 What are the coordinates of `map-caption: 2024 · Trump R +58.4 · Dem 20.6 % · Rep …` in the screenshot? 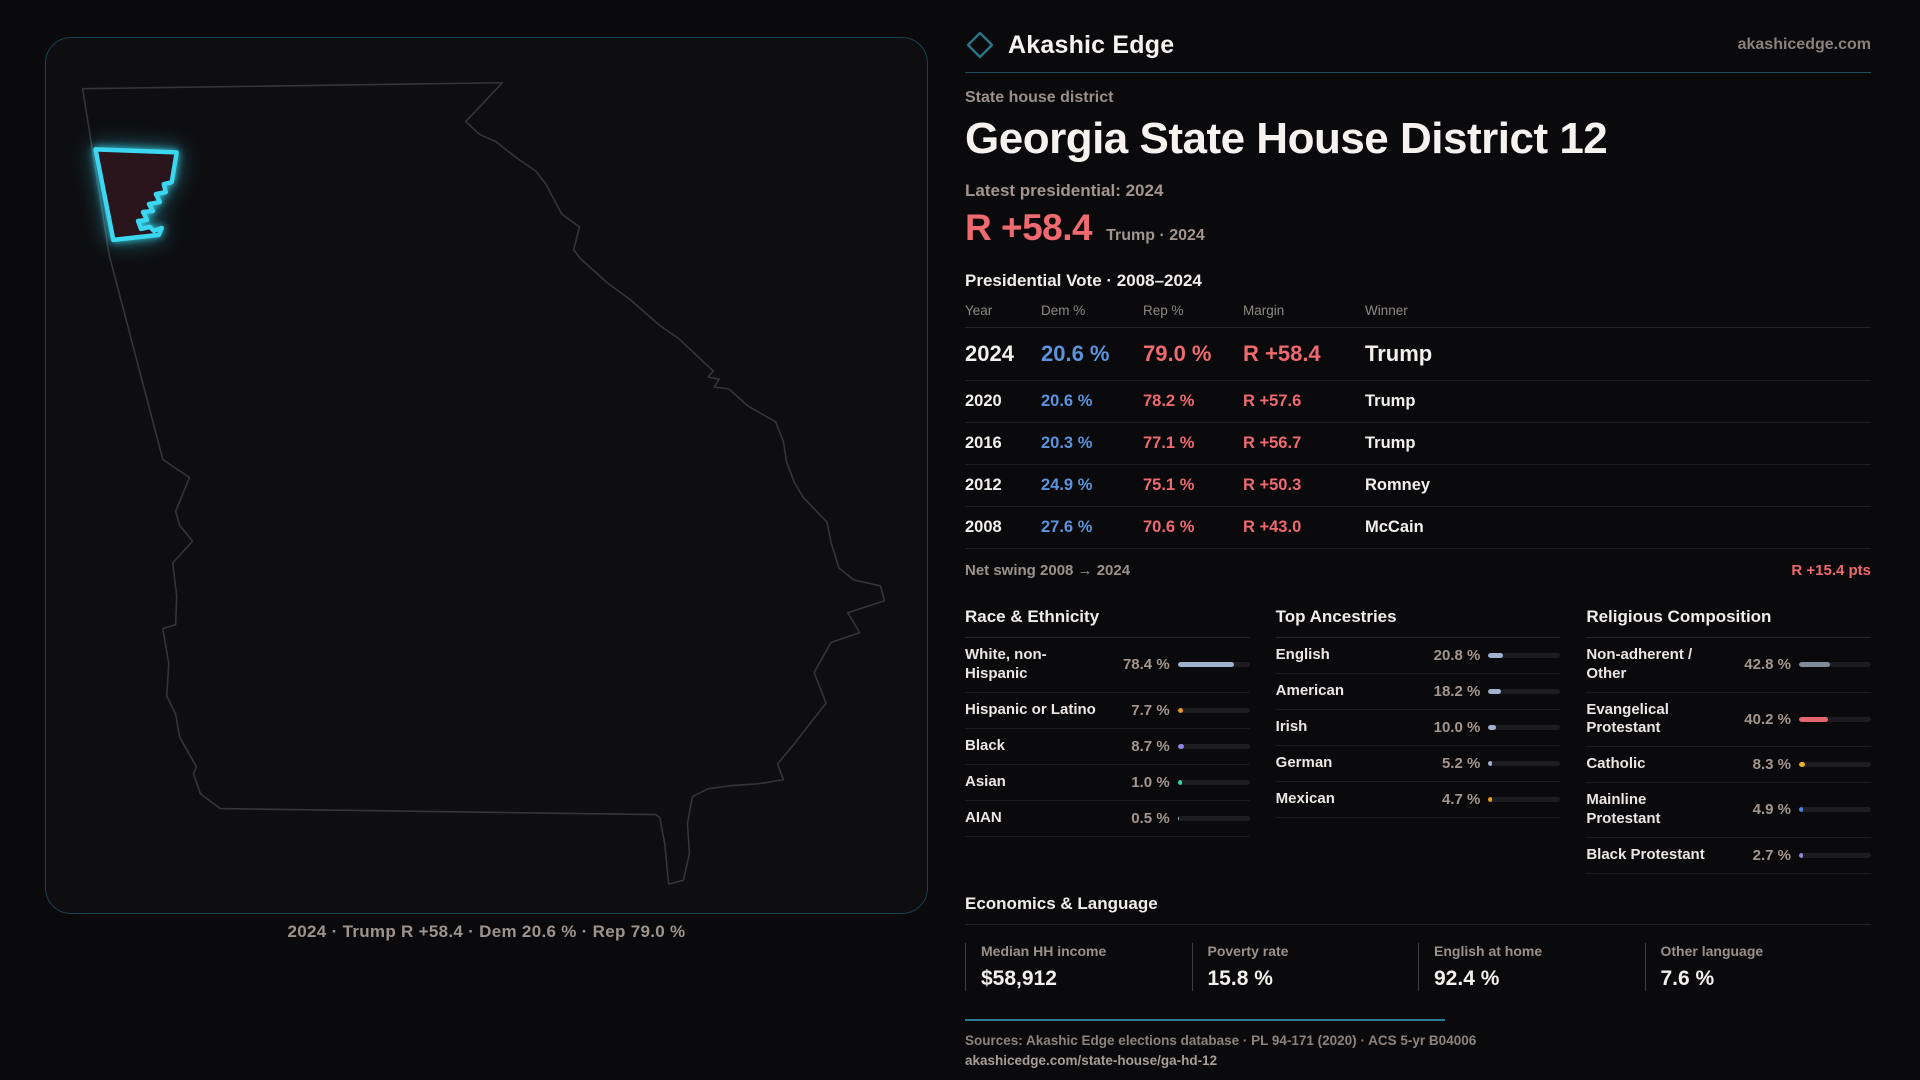 It's located at (486, 931).